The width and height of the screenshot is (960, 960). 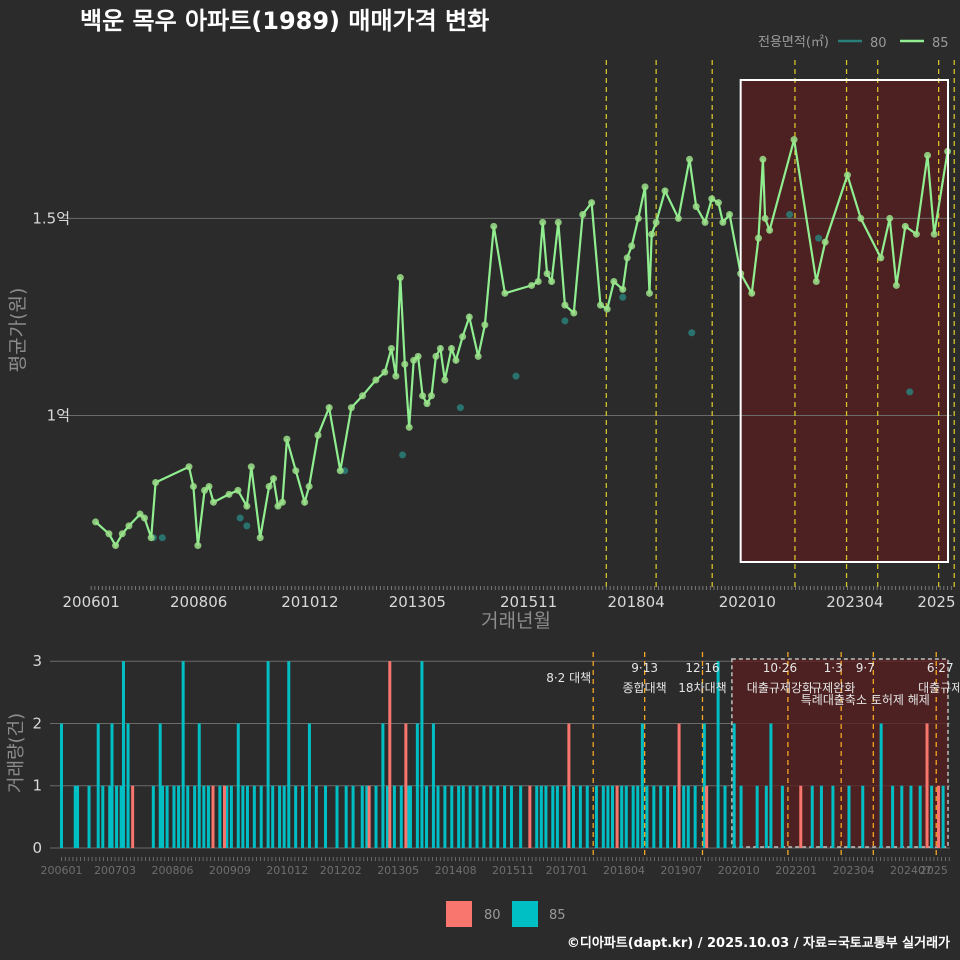 What do you see at coordinates (702, 668) in the screenshot?
I see `policy-date-2: 12·16` at bounding box center [702, 668].